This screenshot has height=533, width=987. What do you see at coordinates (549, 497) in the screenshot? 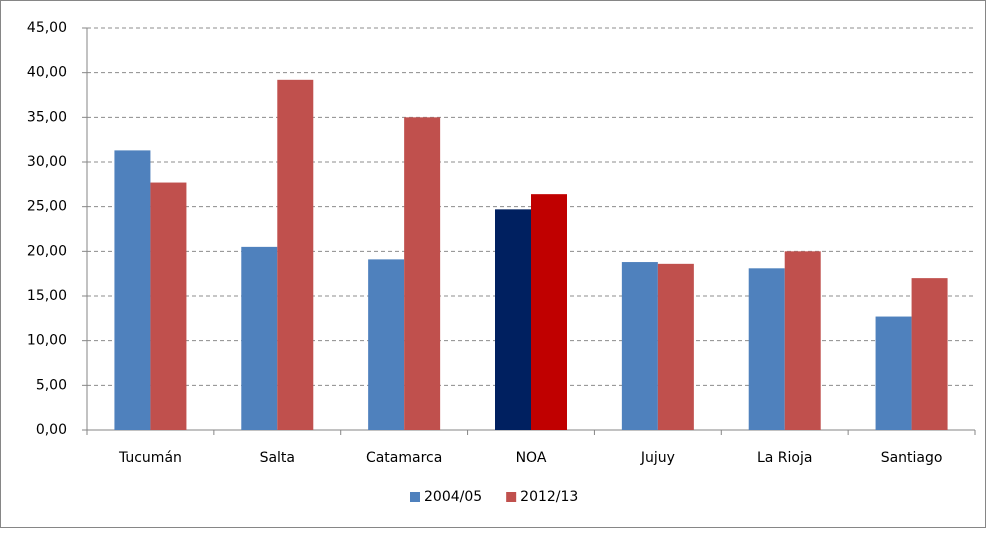
I see `legend-label: 2012/13` at bounding box center [549, 497].